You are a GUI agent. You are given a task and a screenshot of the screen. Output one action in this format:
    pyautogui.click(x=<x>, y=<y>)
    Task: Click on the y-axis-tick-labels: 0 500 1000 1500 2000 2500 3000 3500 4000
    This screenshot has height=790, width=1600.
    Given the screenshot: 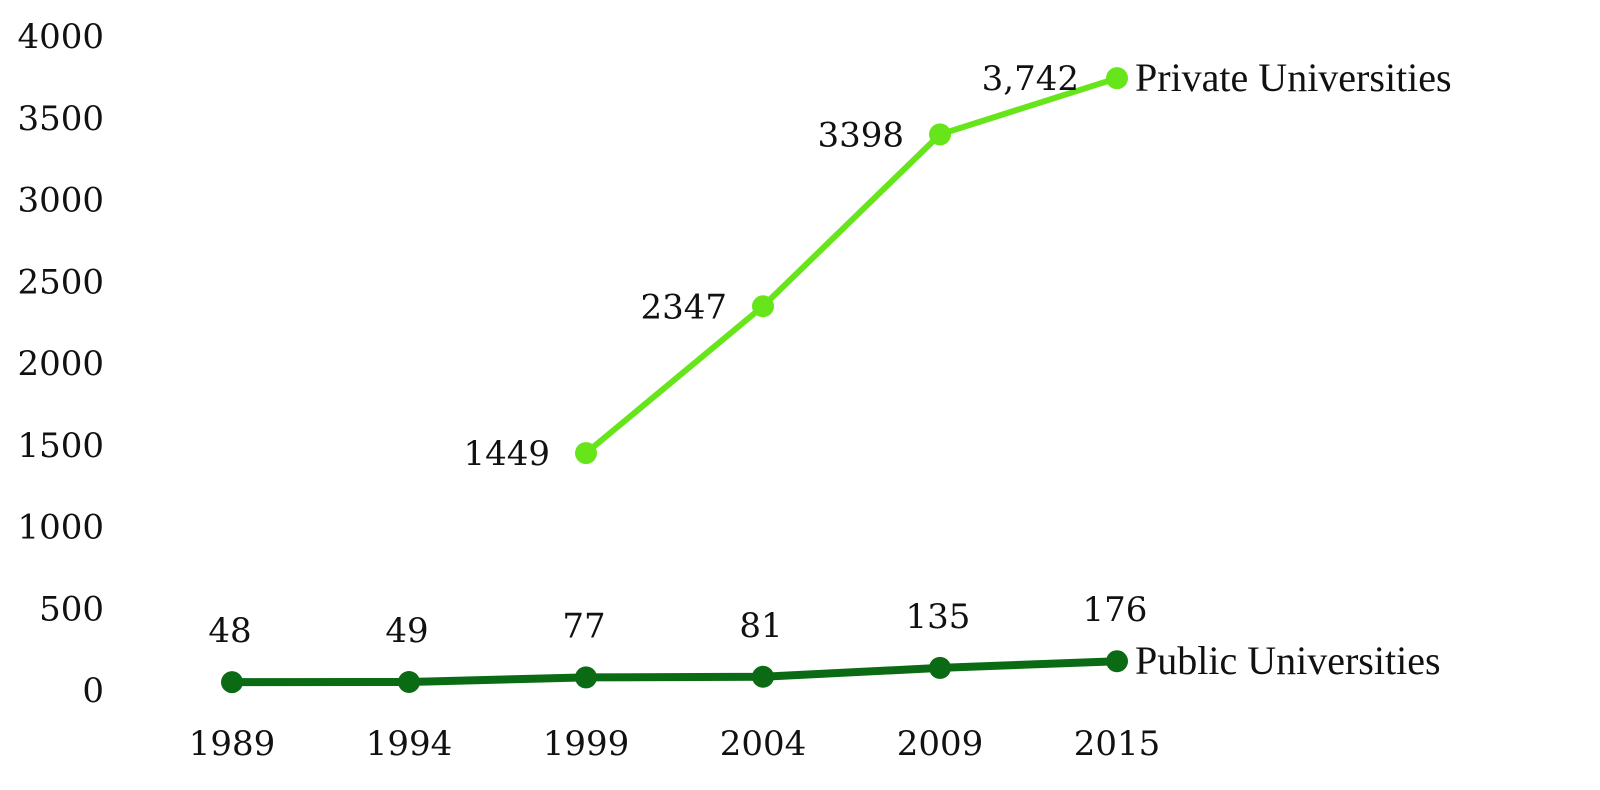 What is the action you would take?
    pyautogui.click(x=60, y=364)
    